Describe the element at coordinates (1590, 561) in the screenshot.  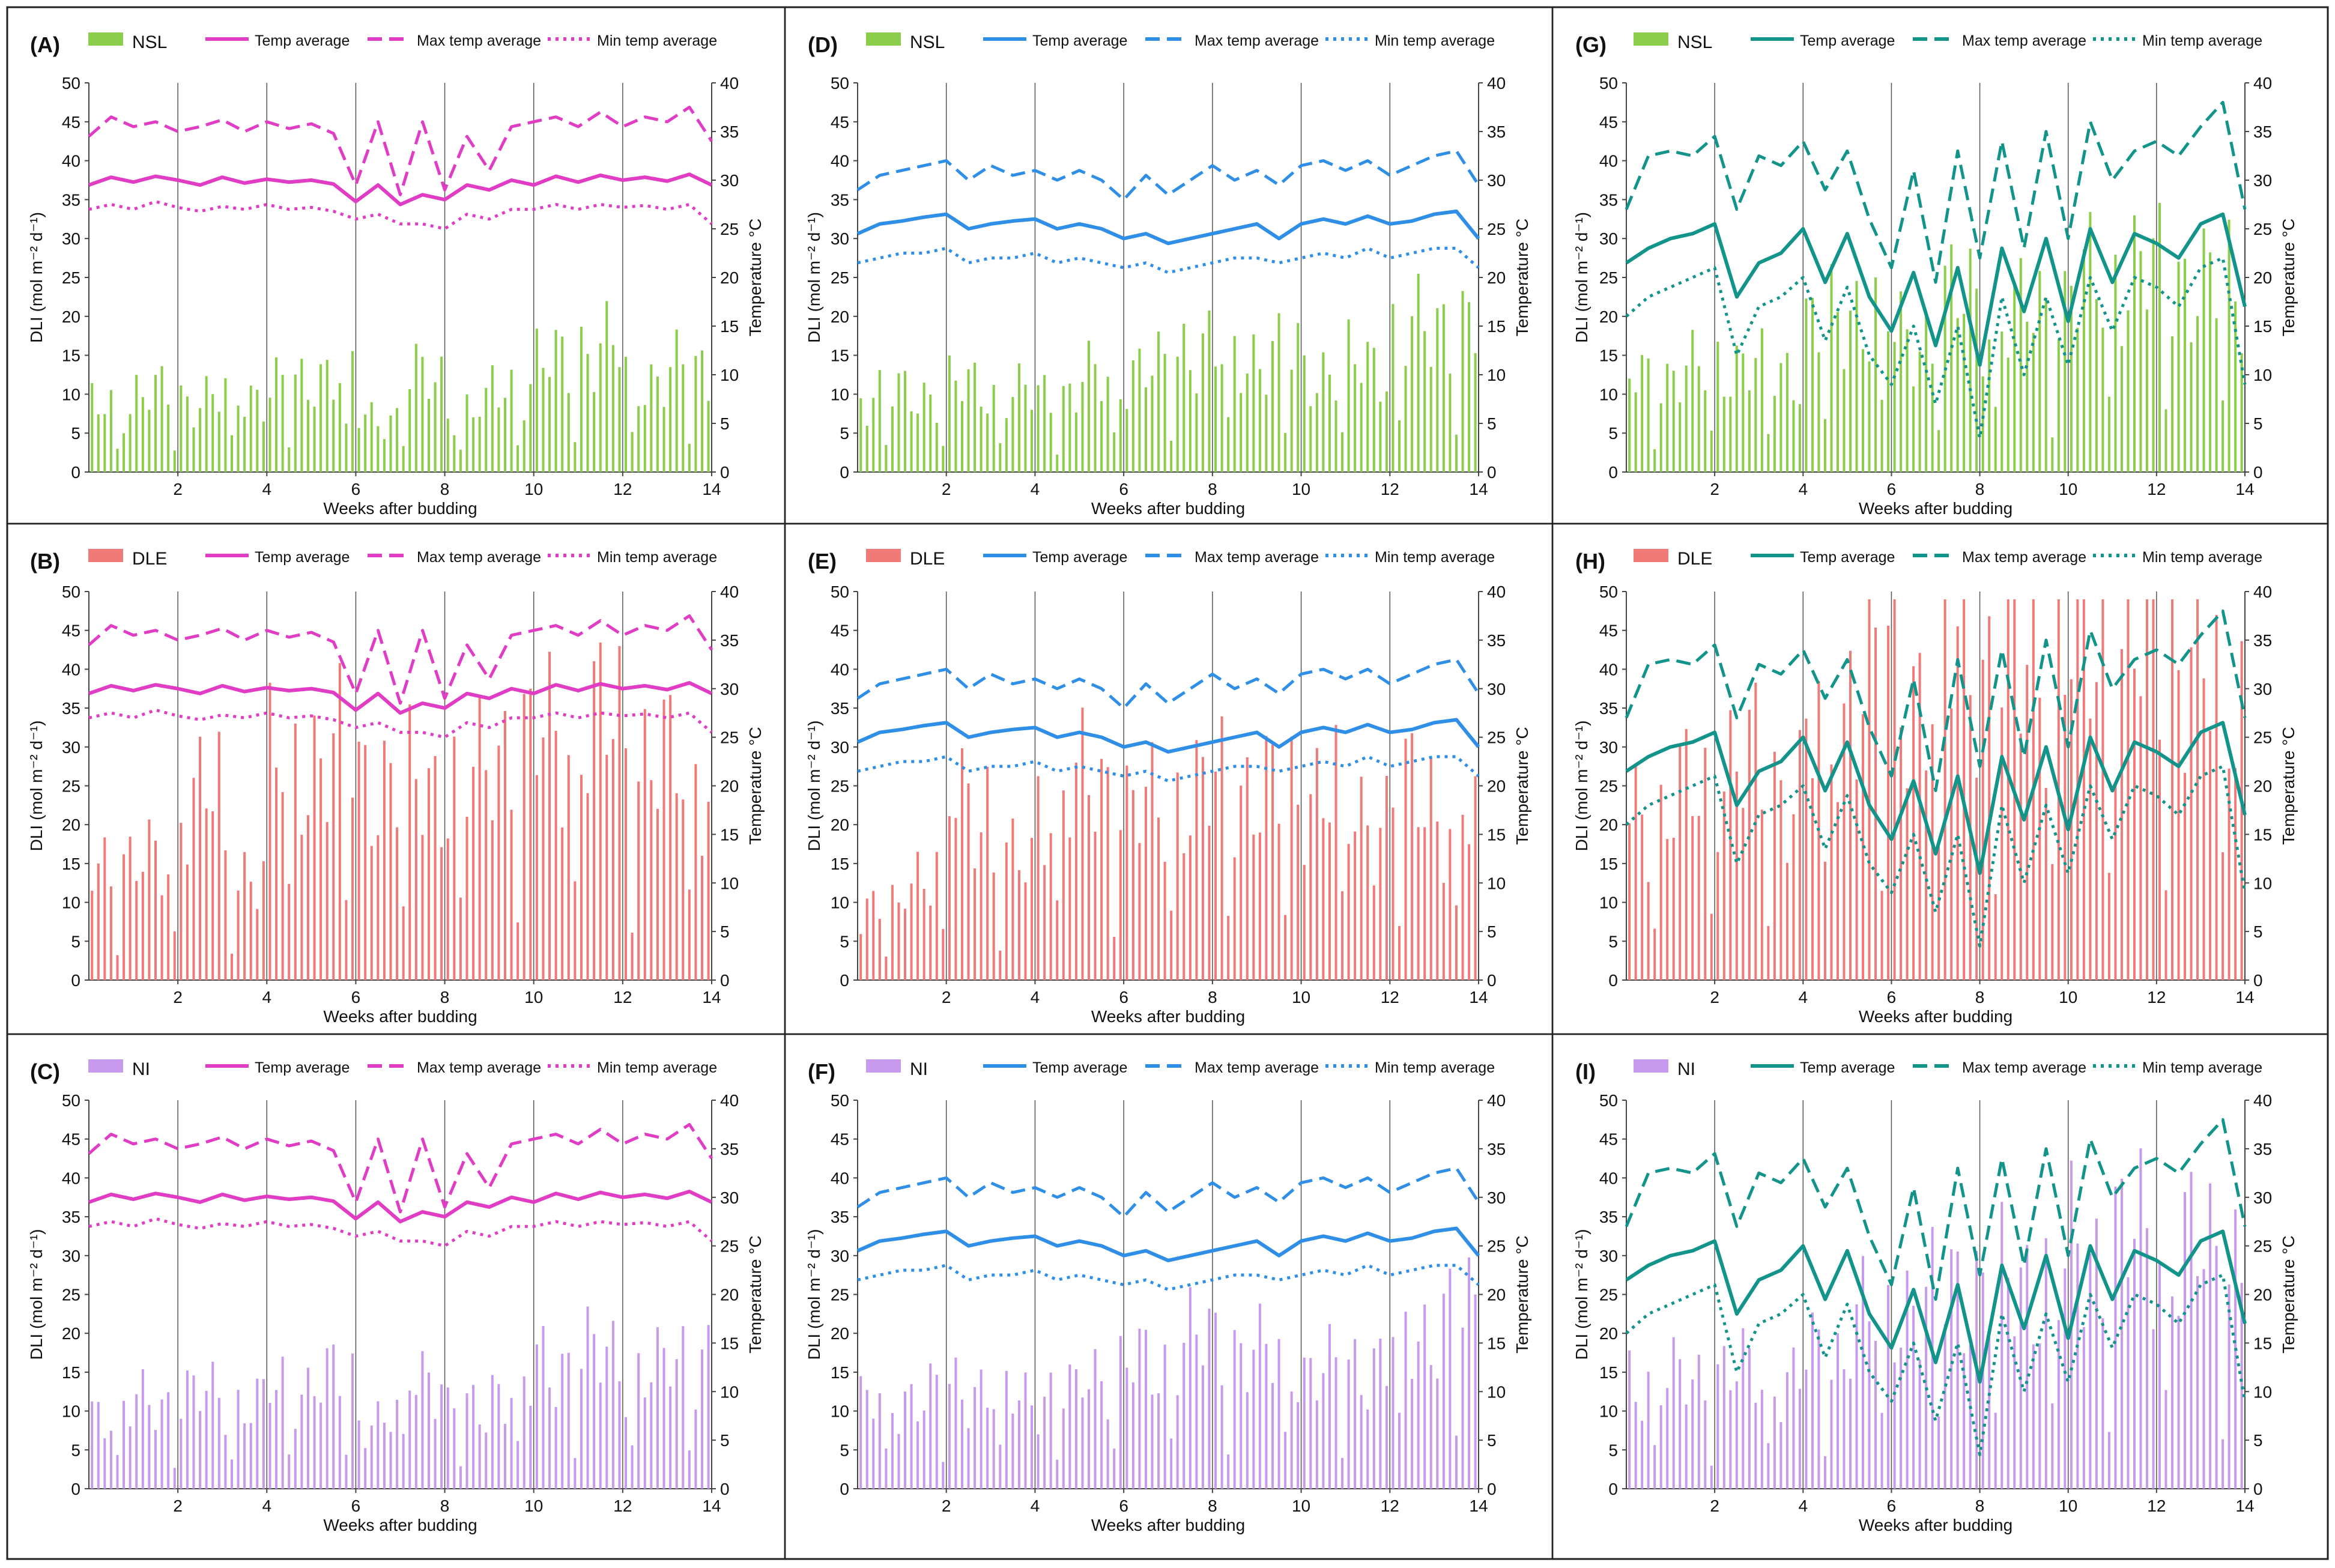
I see `panel-label: (H)` at that location.